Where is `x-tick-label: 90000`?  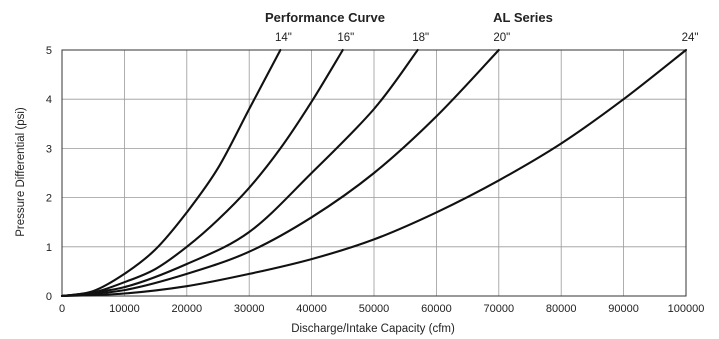 x-tick-label: 90000 is located at coordinates (623, 309).